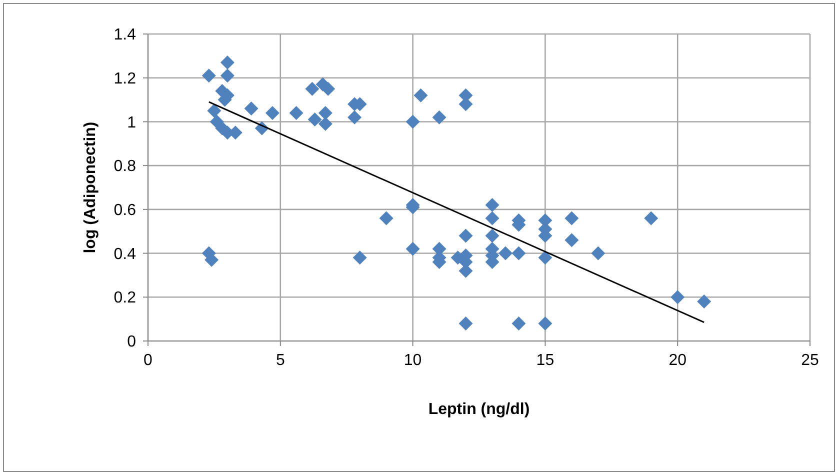 This screenshot has width=838, height=475. Describe the element at coordinates (479, 409) in the screenshot. I see `x-axis-title: Leptin (ng/dl)` at that location.